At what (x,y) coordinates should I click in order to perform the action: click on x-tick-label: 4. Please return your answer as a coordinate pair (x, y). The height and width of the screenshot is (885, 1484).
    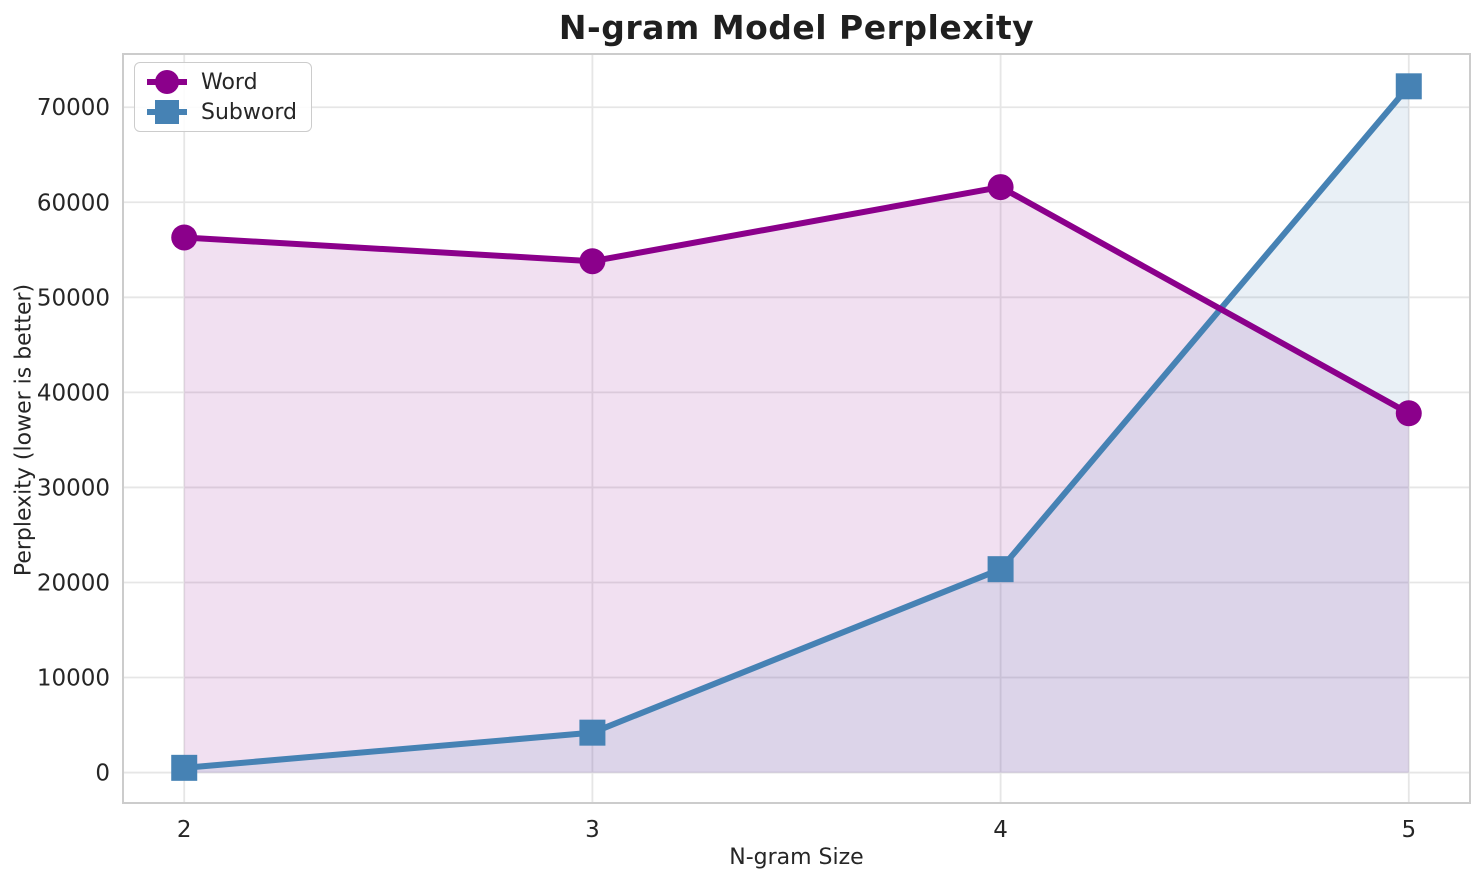
    Looking at the image, I should click on (1000, 830).